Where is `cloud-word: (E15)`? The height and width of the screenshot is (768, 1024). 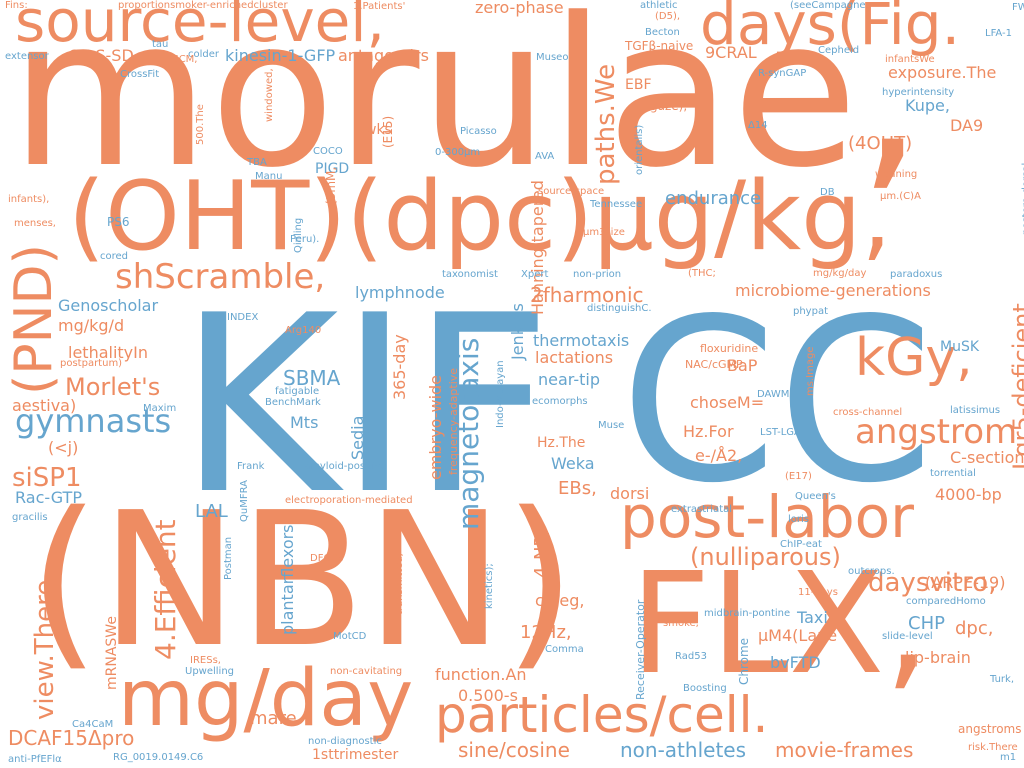
cloud-word: (E15) is located at coordinates (388, 131).